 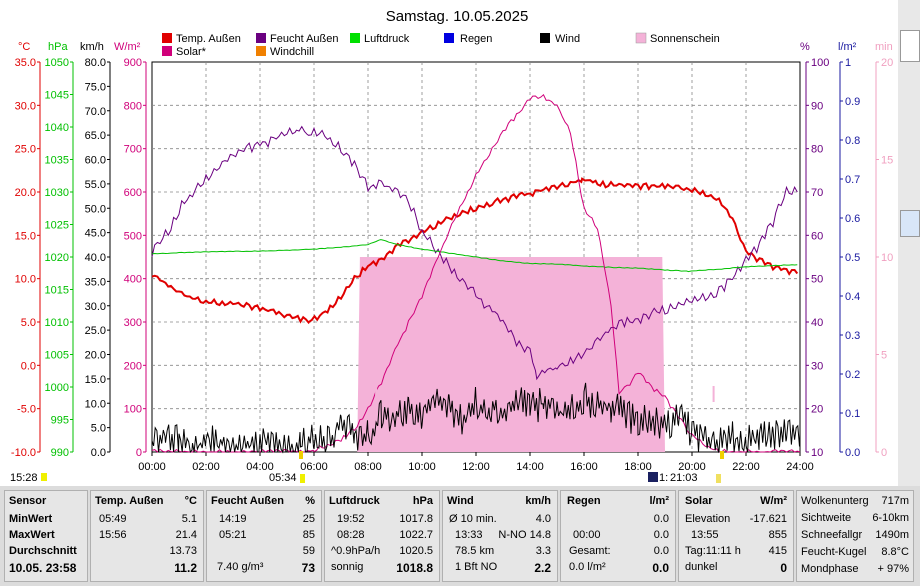 What do you see at coordinates (185, 568) in the screenshot?
I see `temp-current: 11.2` at bounding box center [185, 568].